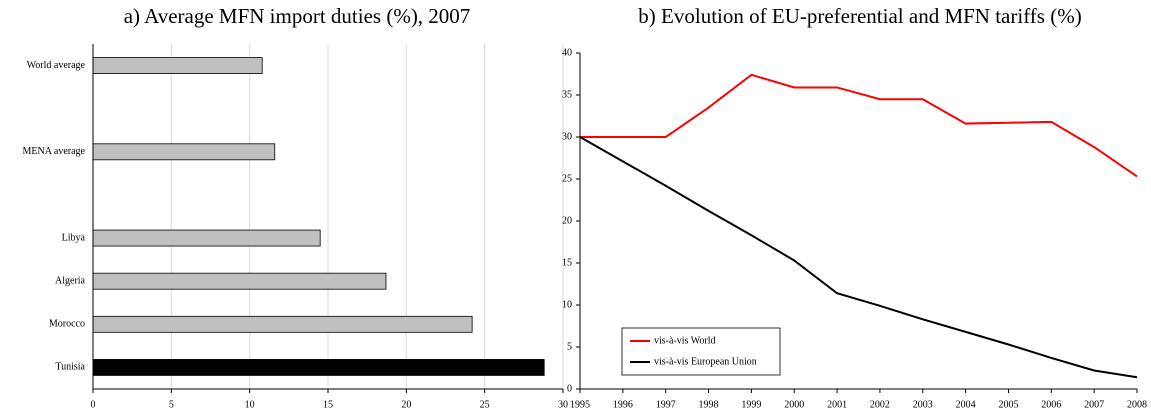 The height and width of the screenshot is (413, 1151). What do you see at coordinates (1094, 404) in the screenshot?
I see `x-tick-label: 2007` at bounding box center [1094, 404].